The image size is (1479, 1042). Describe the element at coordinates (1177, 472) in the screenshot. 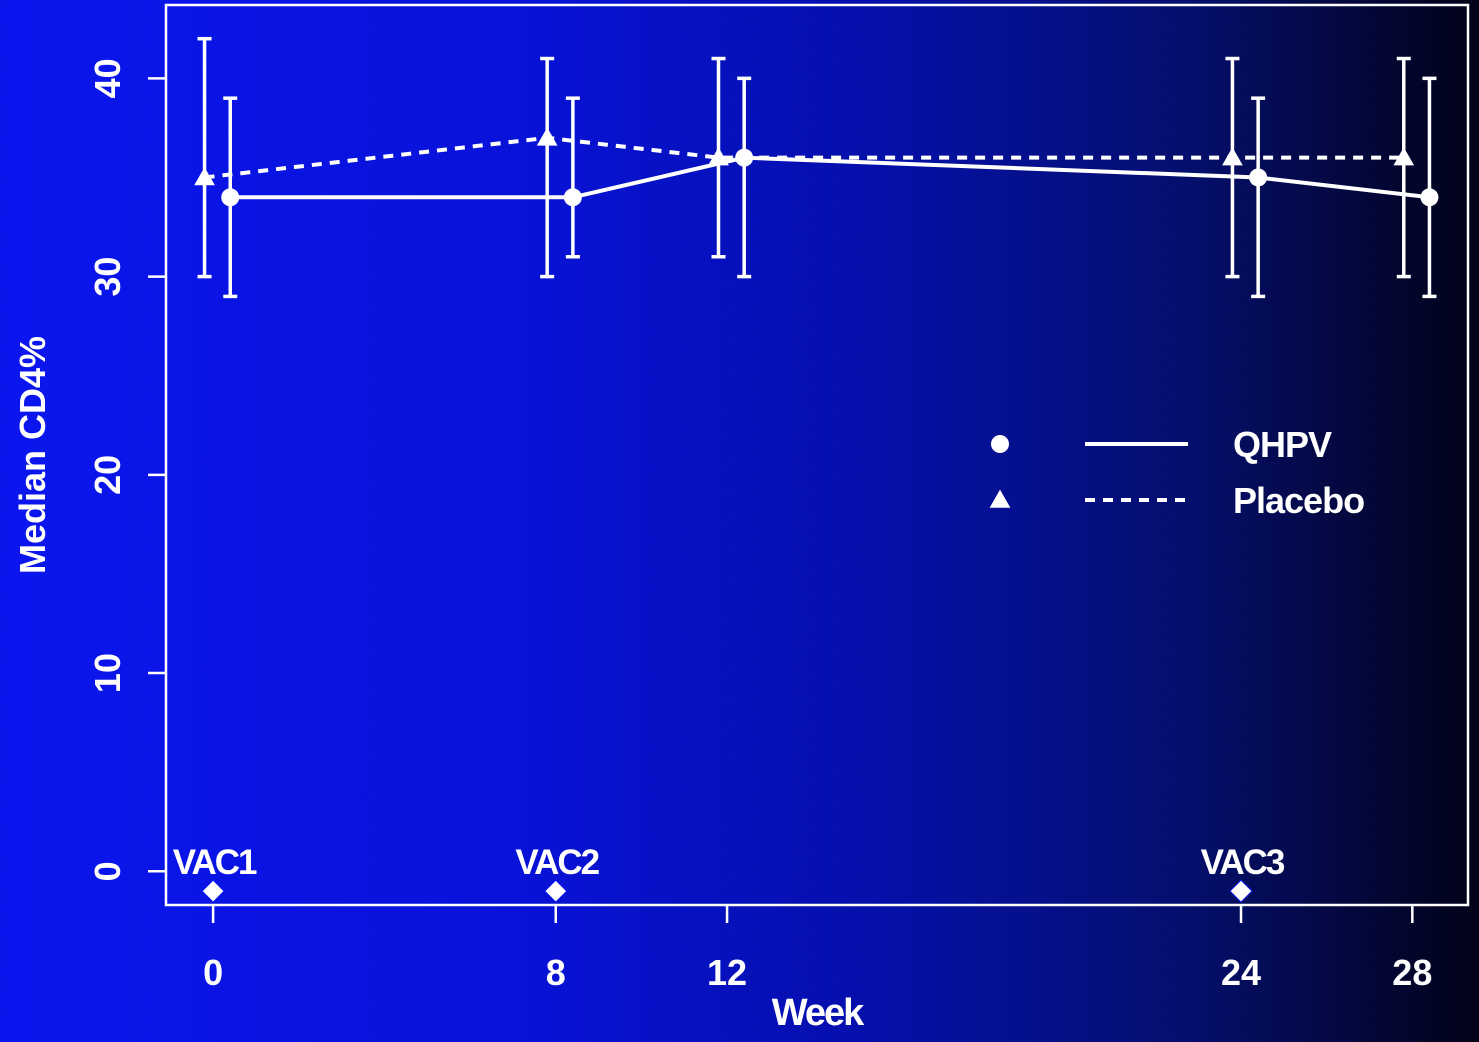

I see `legend: QHPV Placebo` at that location.